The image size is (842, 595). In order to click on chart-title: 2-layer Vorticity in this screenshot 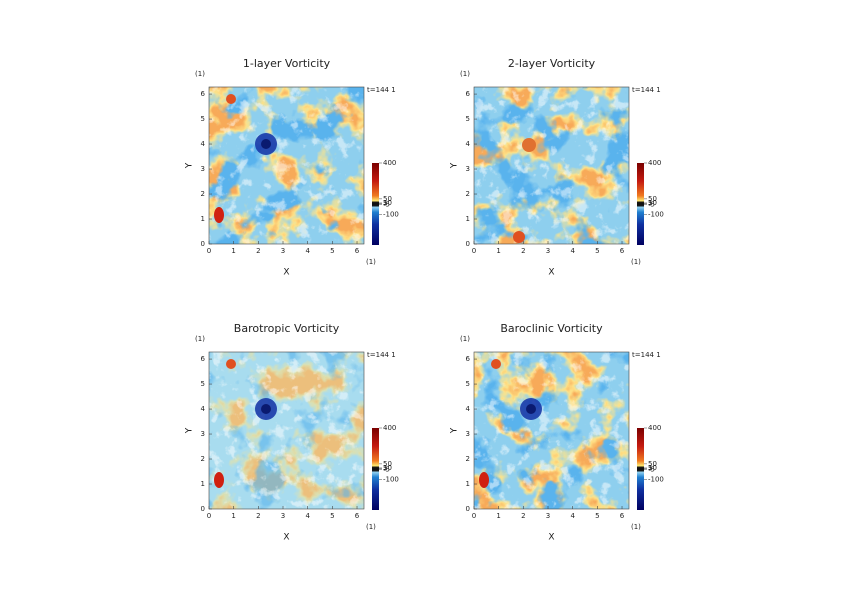, I will do `click(552, 63)`.